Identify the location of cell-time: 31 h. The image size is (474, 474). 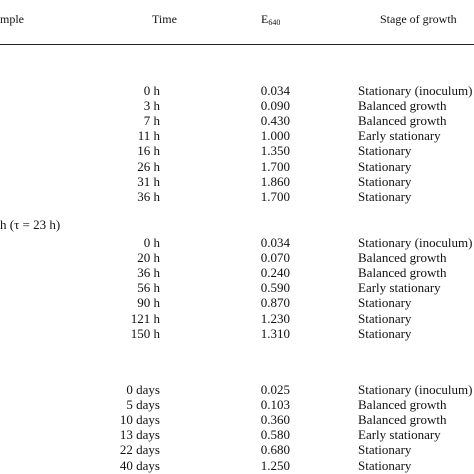
(148, 181).